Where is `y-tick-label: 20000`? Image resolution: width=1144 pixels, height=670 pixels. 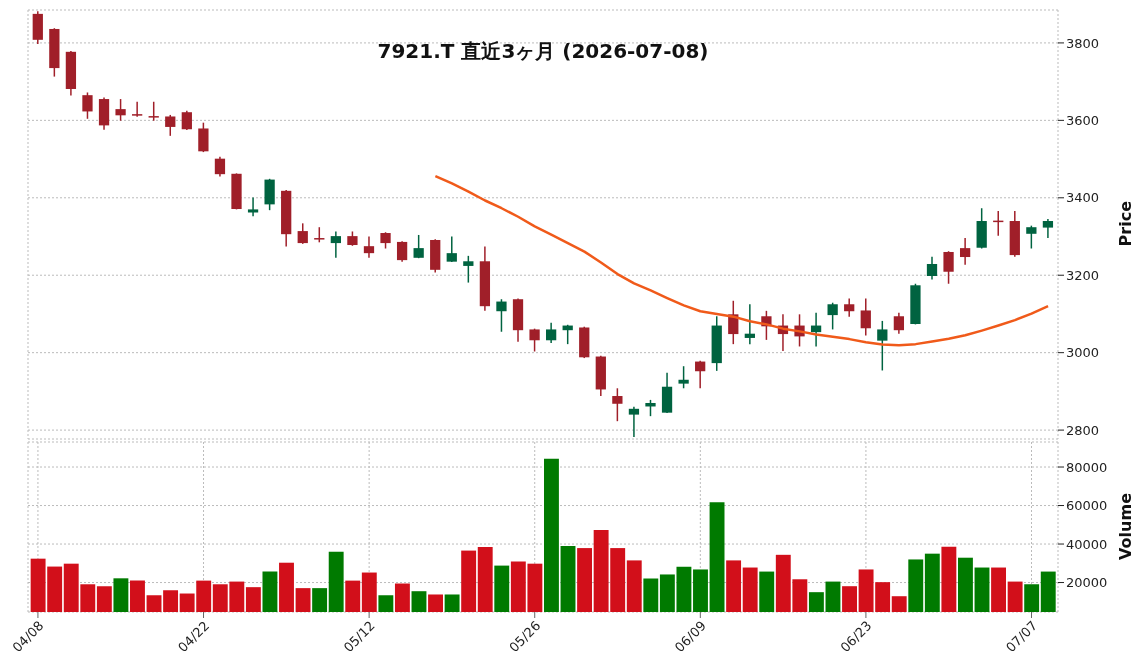 y-tick-label: 20000 is located at coordinates (1087, 583).